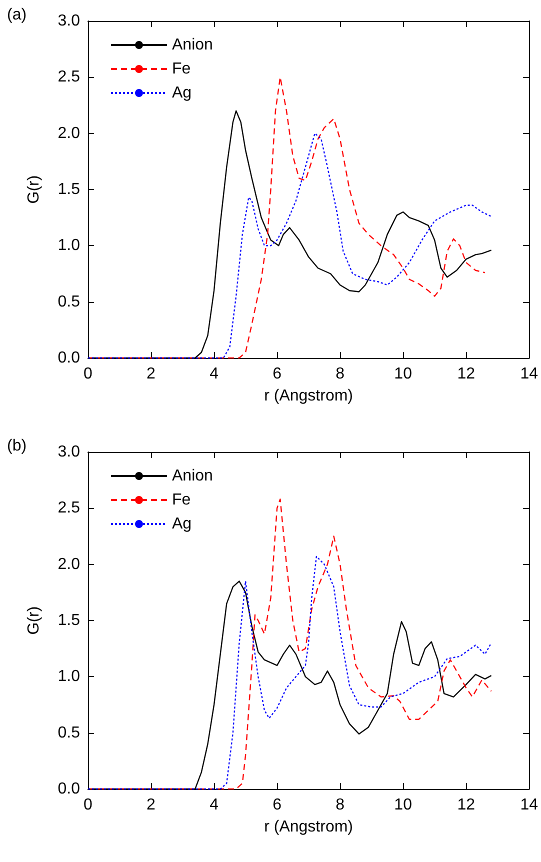 The image size is (541, 862). What do you see at coordinates (17, 446) in the screenshot?
I see `chart-title: (b)` at bounding box center [17, 446].